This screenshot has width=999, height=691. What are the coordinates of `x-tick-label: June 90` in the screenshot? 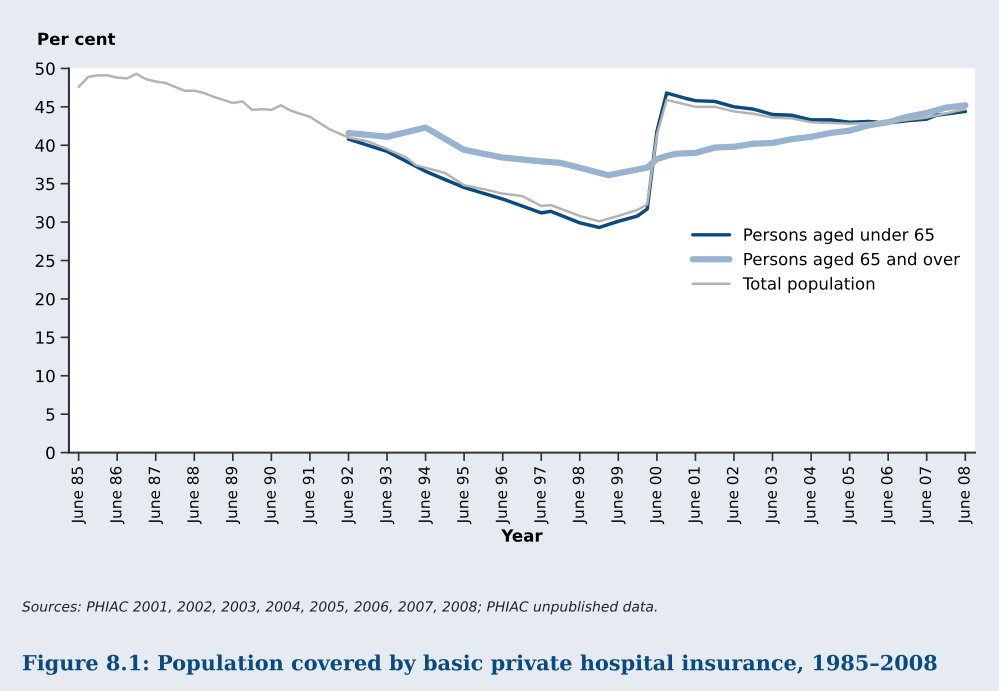 It's located at (271, 495).